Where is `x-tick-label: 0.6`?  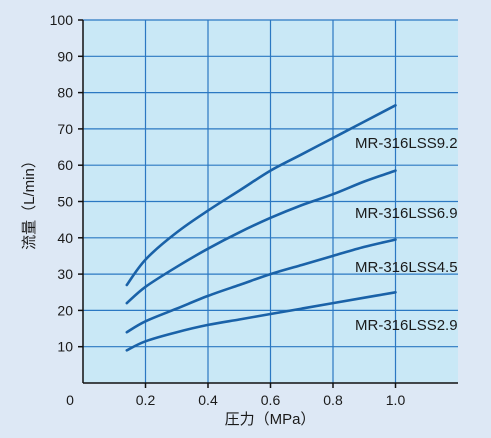
x-tick-label: 0.6 is located at coordinates (271, 400).